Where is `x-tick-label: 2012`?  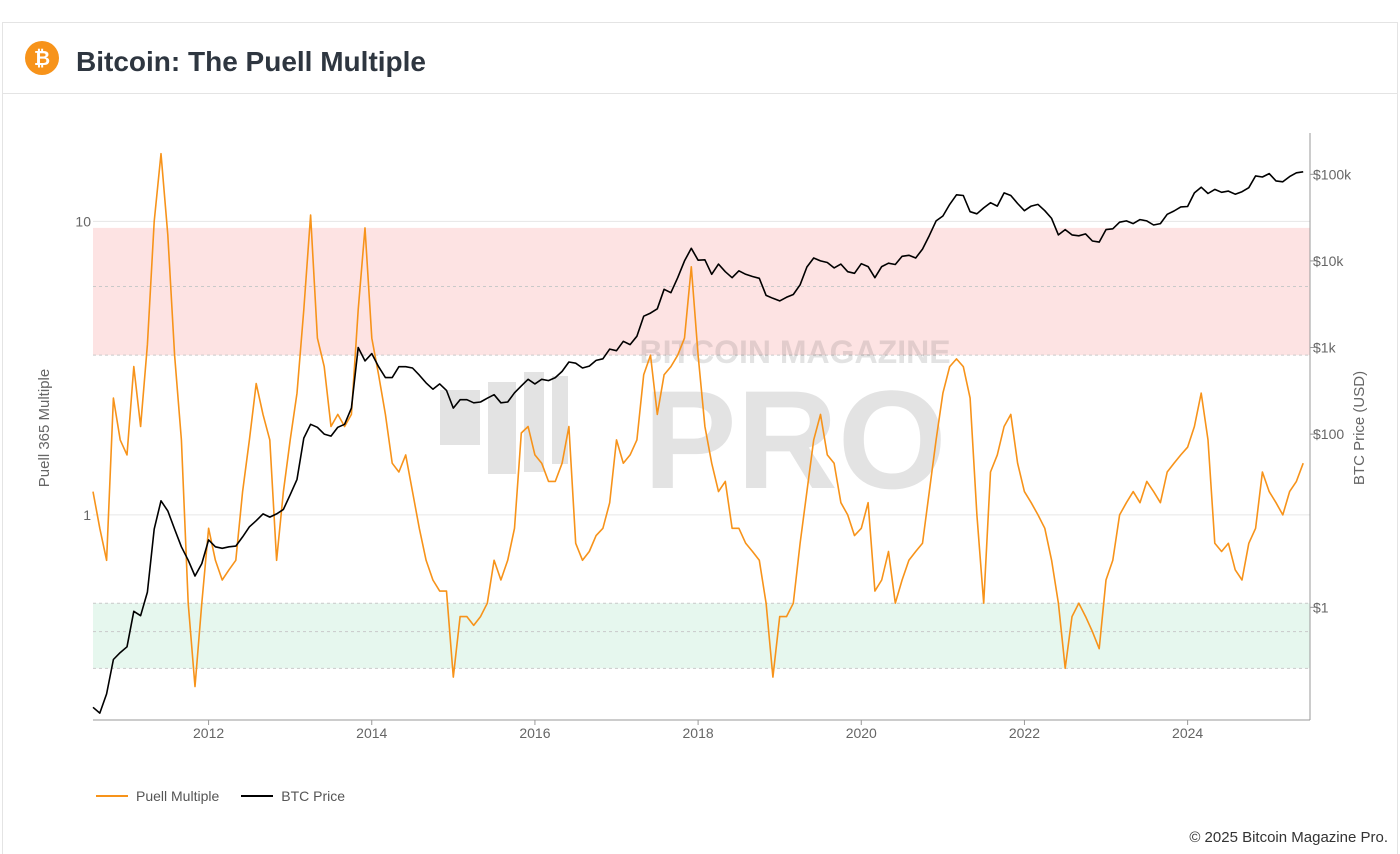
x-tick-label: 2012 is located at coordinates (208, 733).